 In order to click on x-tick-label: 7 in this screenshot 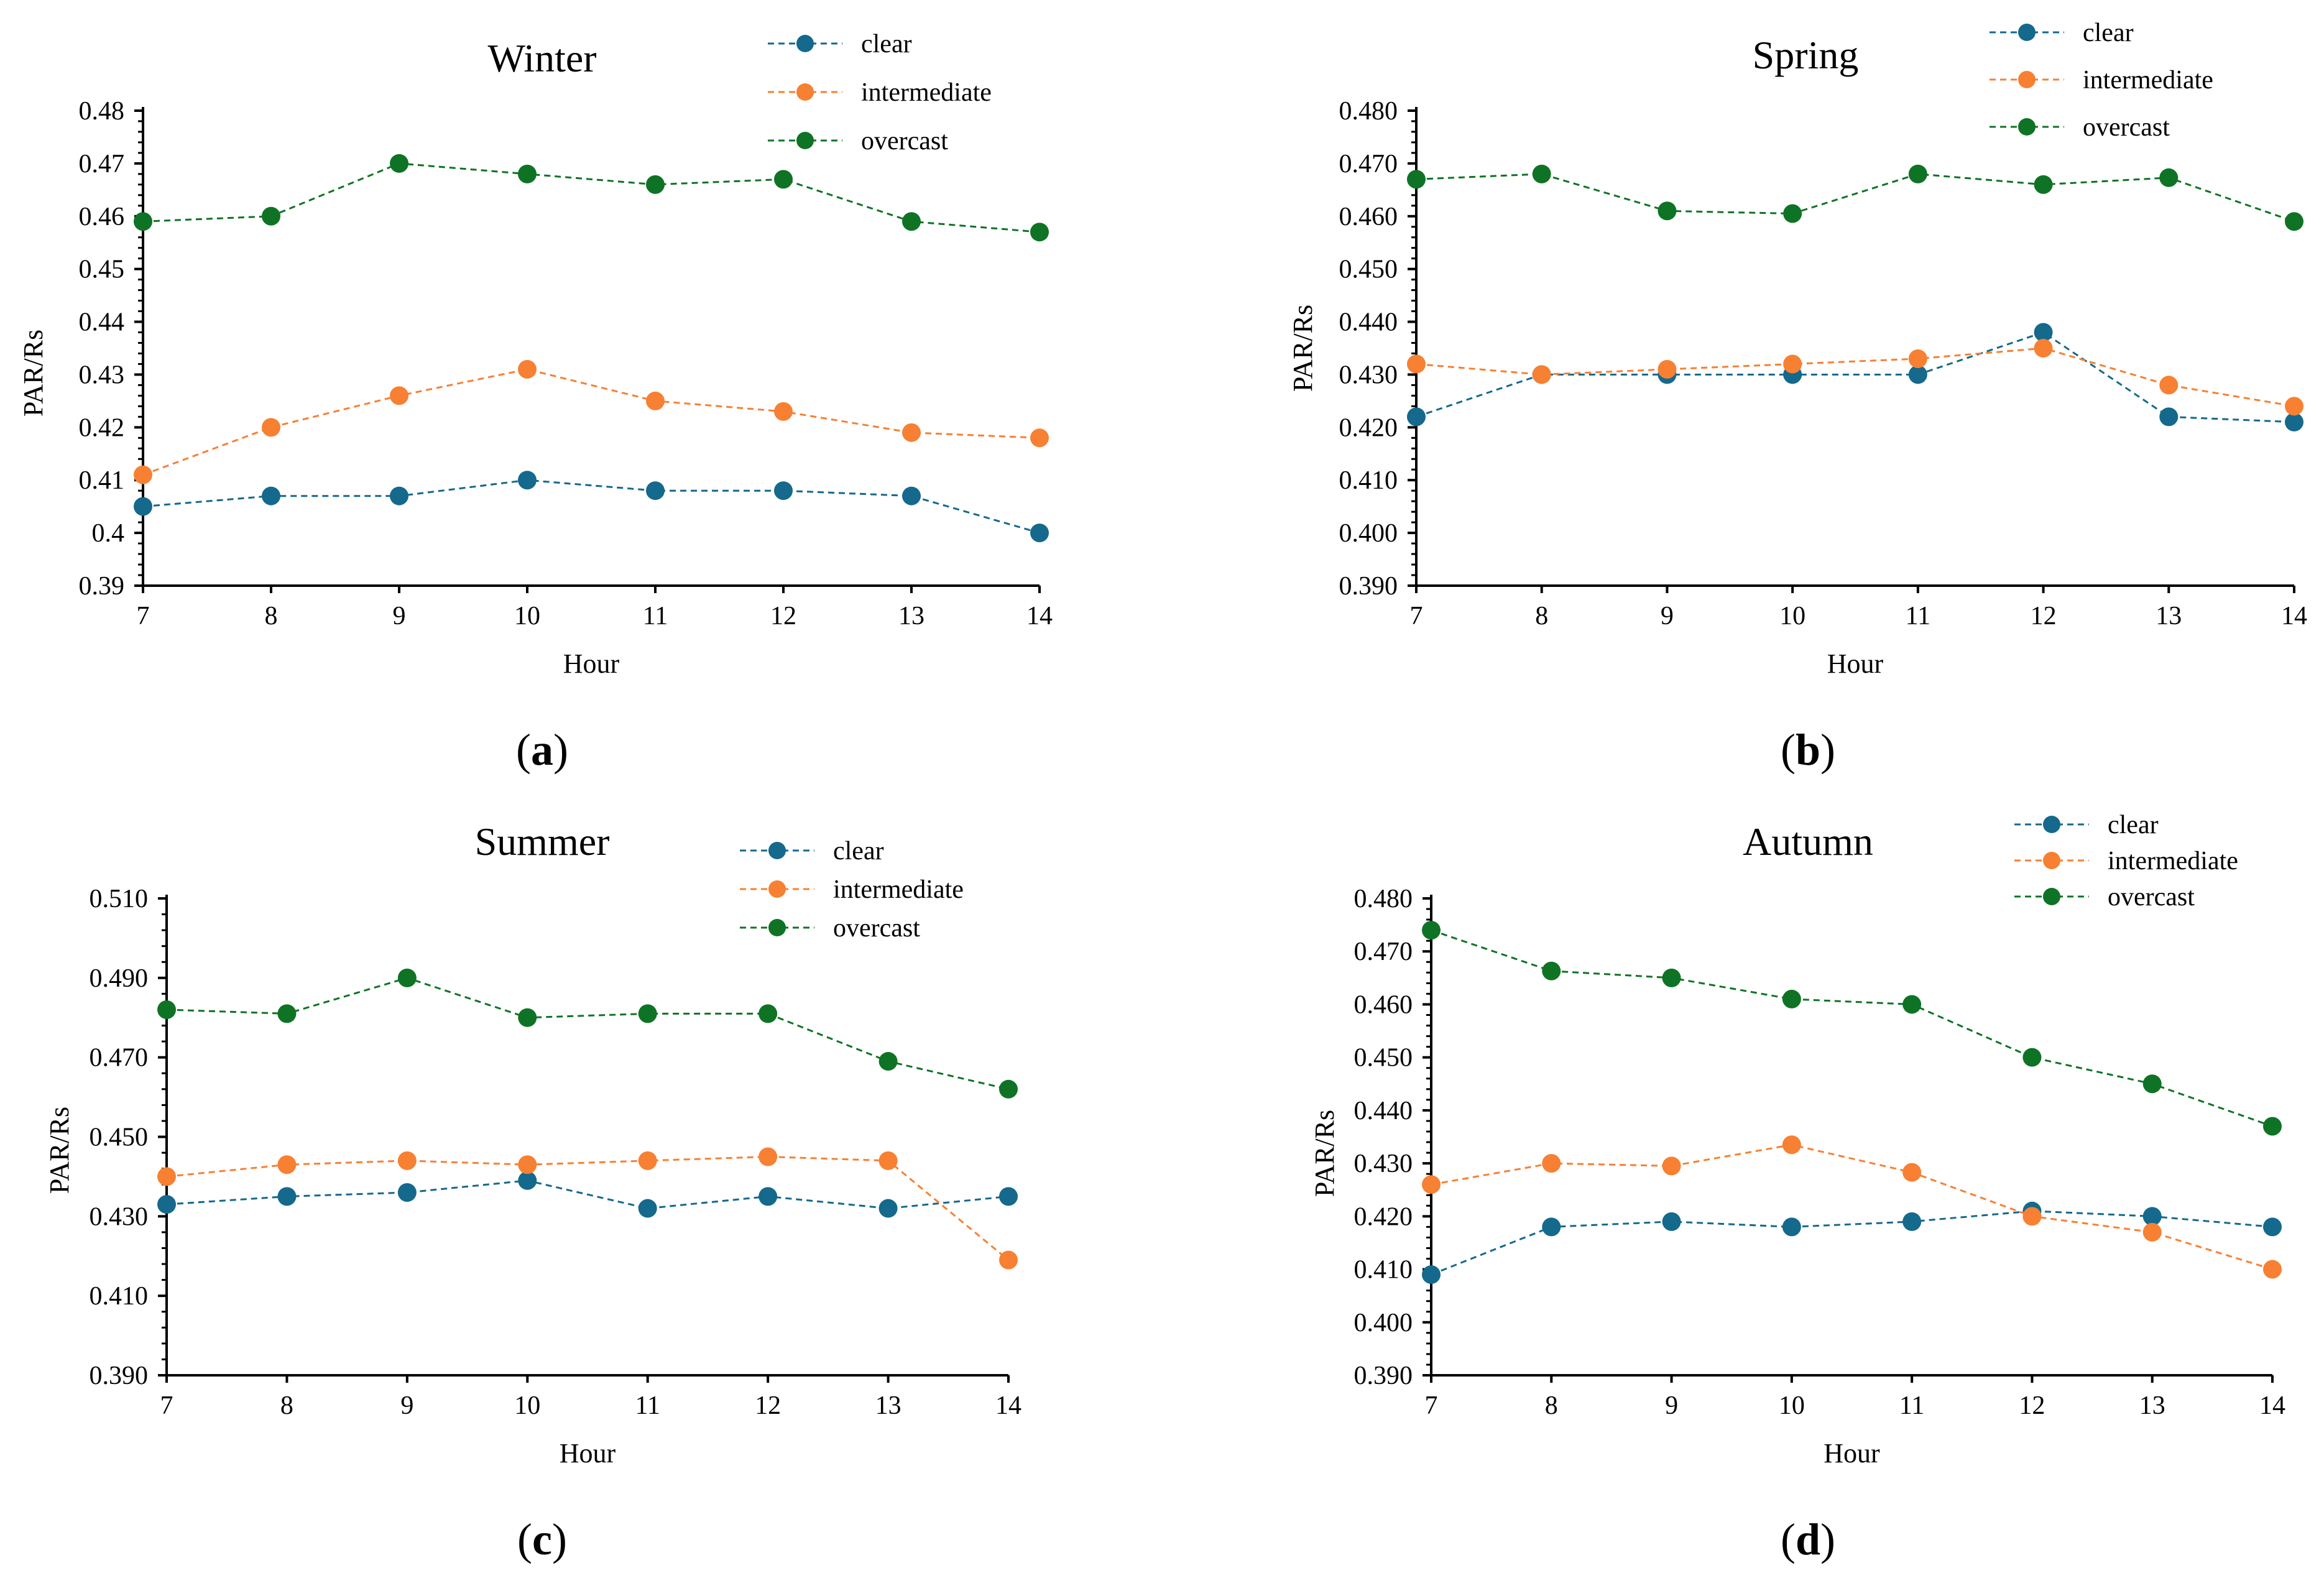, I will do `click(166, 1405)`.